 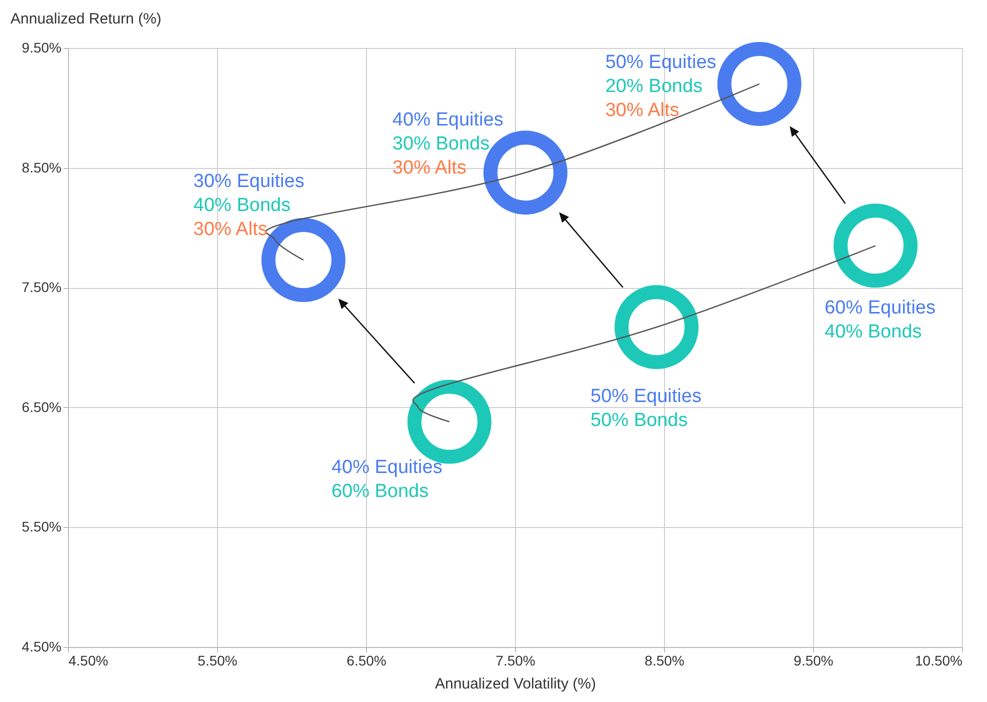 I want to click on y-tick-label: 8.50%, so click(x=42, y=167).